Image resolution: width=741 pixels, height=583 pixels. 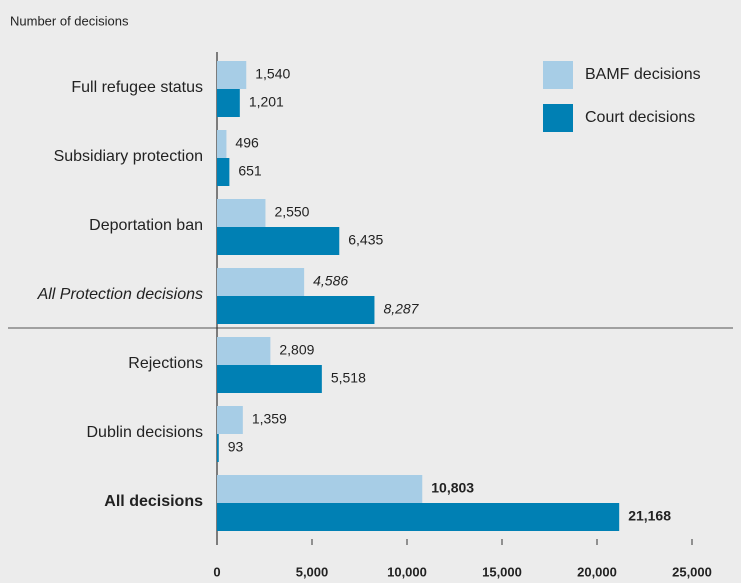 I want to click on value-label: 2,809, so click(x=296, y=350).